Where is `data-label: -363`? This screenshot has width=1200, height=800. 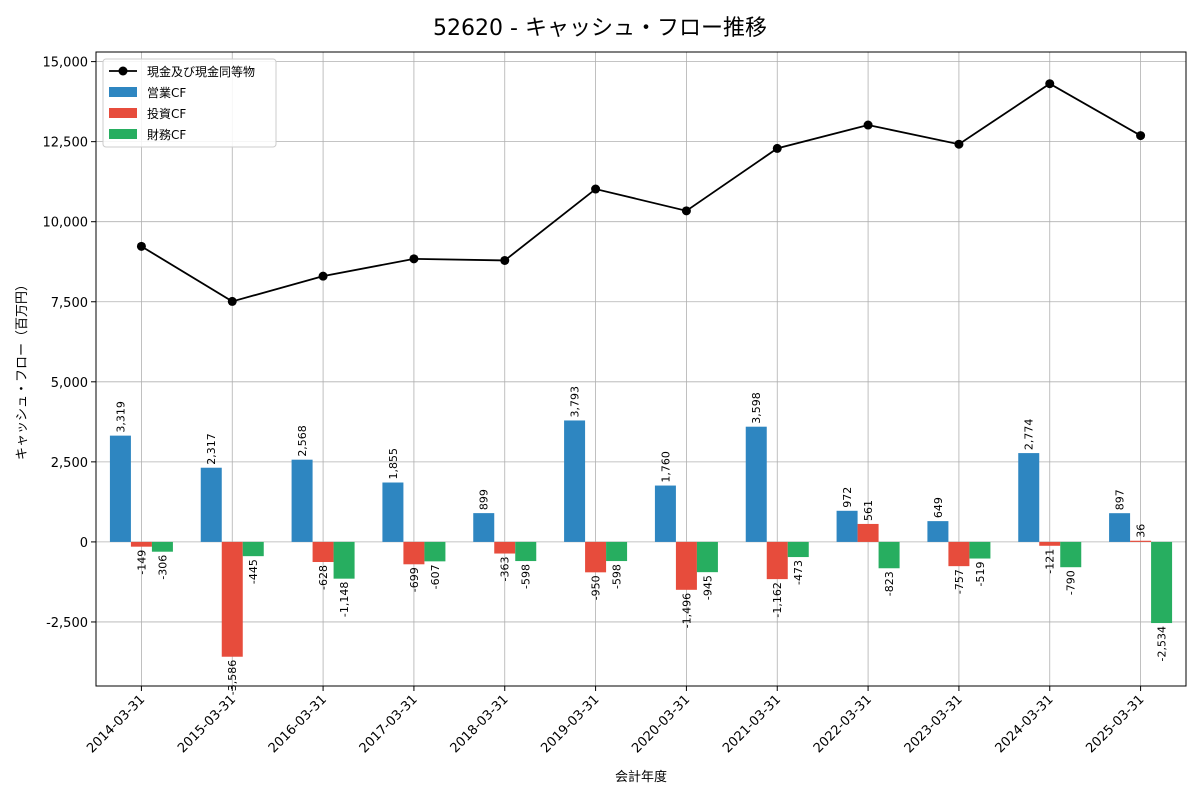 data-label: -363 is located at coordinates (505, 569).